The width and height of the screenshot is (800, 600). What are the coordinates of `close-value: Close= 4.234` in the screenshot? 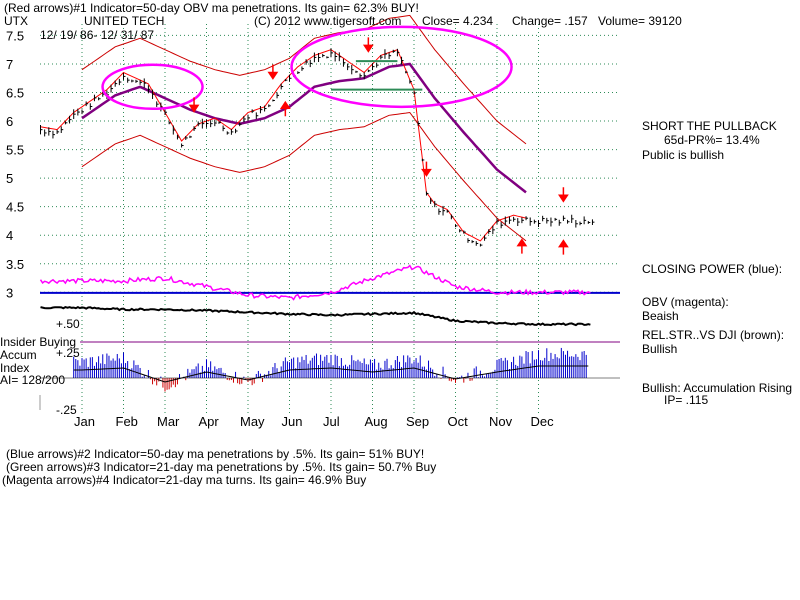 It's located at (458, 21).